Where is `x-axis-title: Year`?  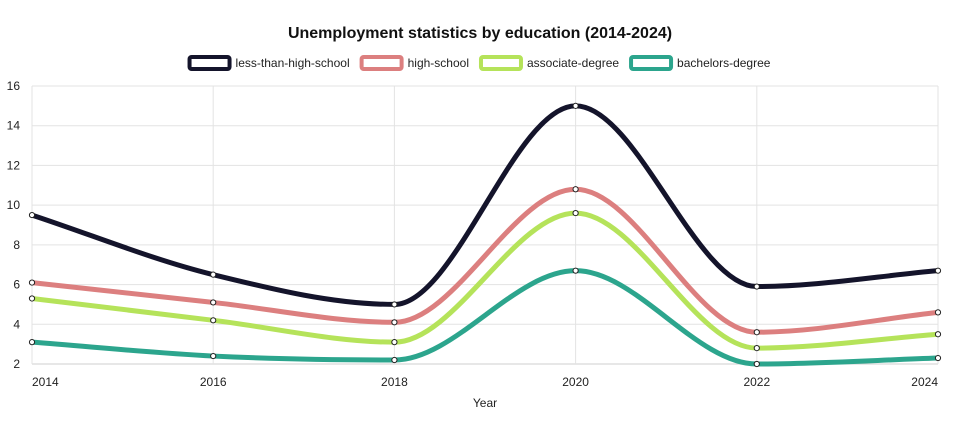 x-axis-title: Year is located at coordinates (485, 403).